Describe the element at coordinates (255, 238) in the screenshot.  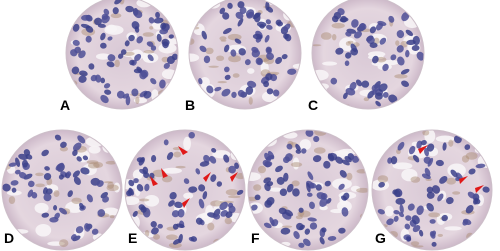
I see `panel-label: F` at that location.